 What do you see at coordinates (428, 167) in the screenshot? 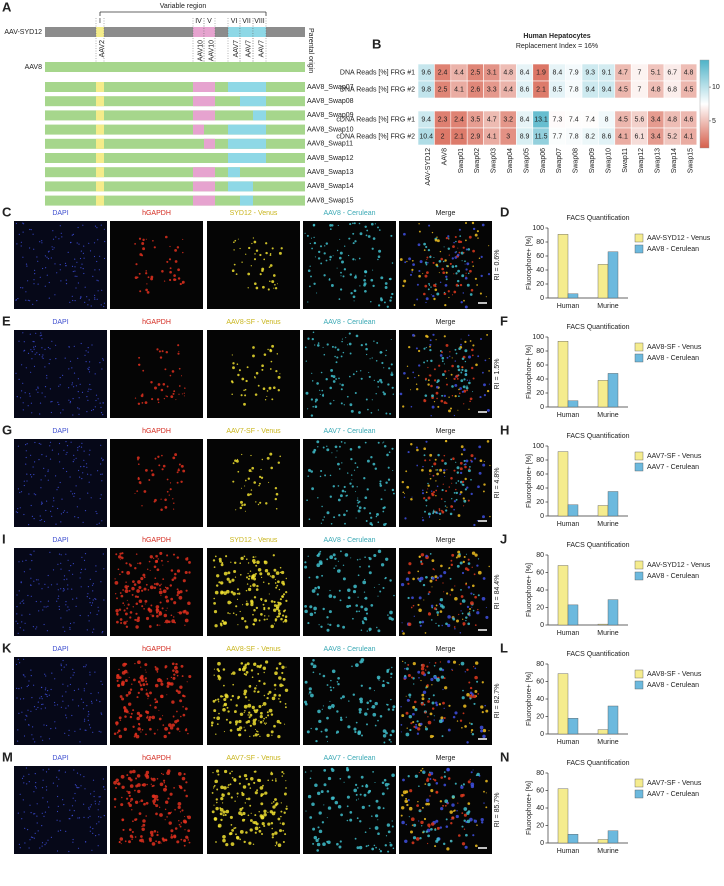
I see `column-label: AAV-SYD12` at bounding box center [428, 167].